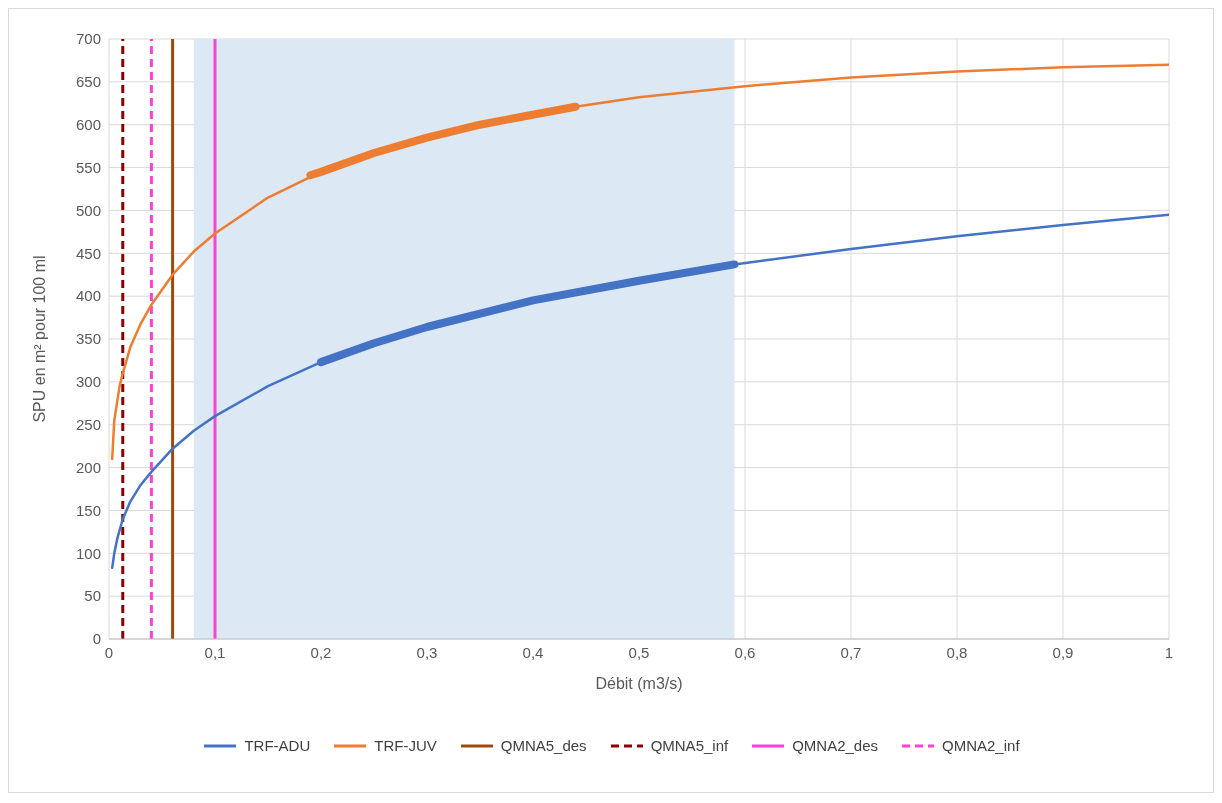 Image resolution: width=1222 pixels, height=803 pixels. Describe the element at coordinates (88, 382) in the screenshot. I see `y-tick-label: 300` at that location.